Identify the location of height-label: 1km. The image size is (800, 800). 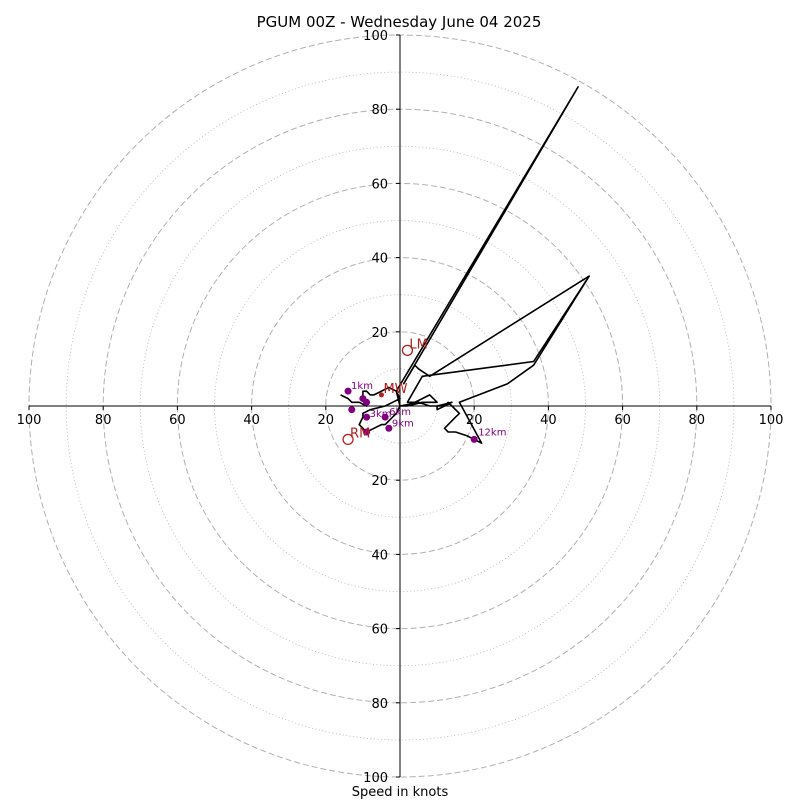
(362, 386).